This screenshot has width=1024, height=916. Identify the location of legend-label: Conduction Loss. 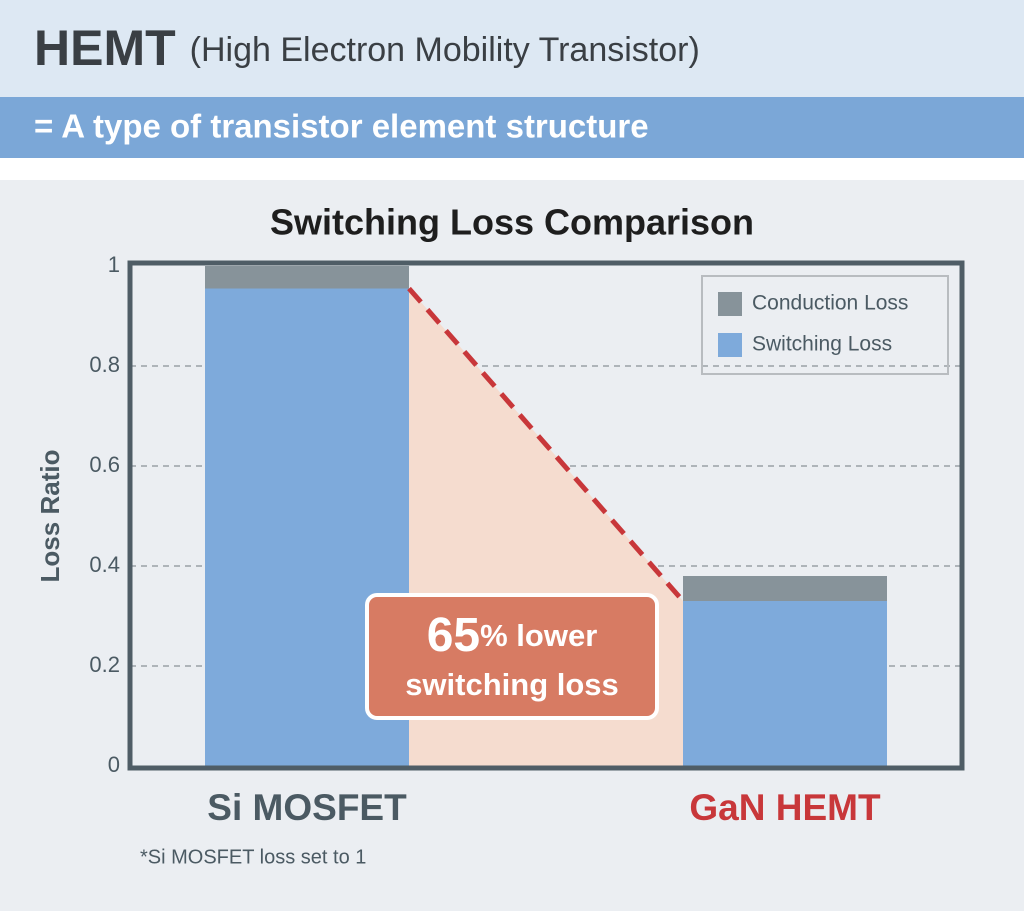
(830, 303).